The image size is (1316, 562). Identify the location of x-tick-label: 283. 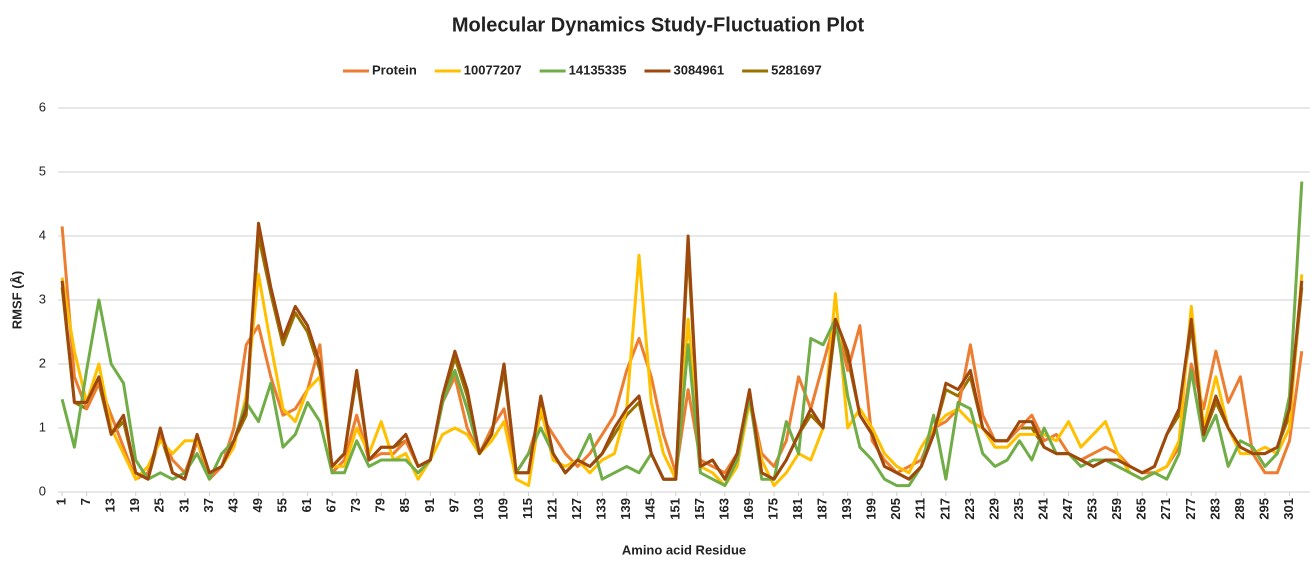
(1214, 509).